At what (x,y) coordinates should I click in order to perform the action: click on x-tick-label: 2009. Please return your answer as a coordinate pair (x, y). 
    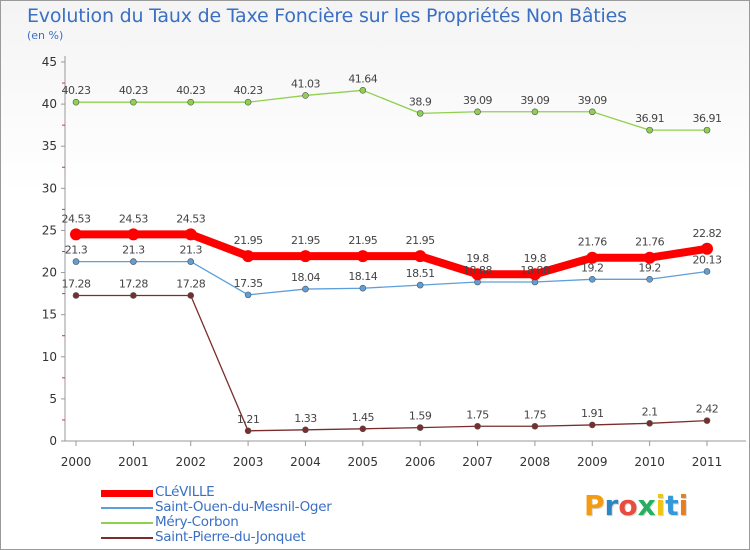
    Looking at the image, I should click on (592, 462).